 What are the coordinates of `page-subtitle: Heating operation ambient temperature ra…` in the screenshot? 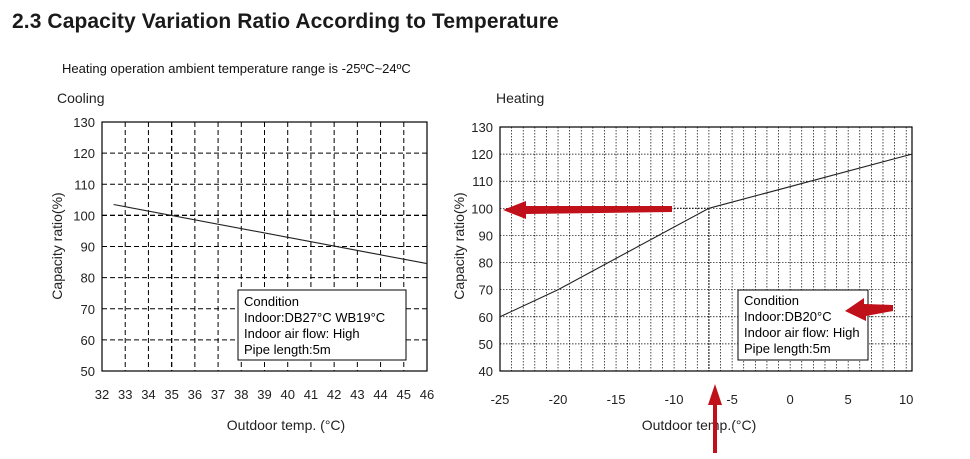 It's located at (236, 68).